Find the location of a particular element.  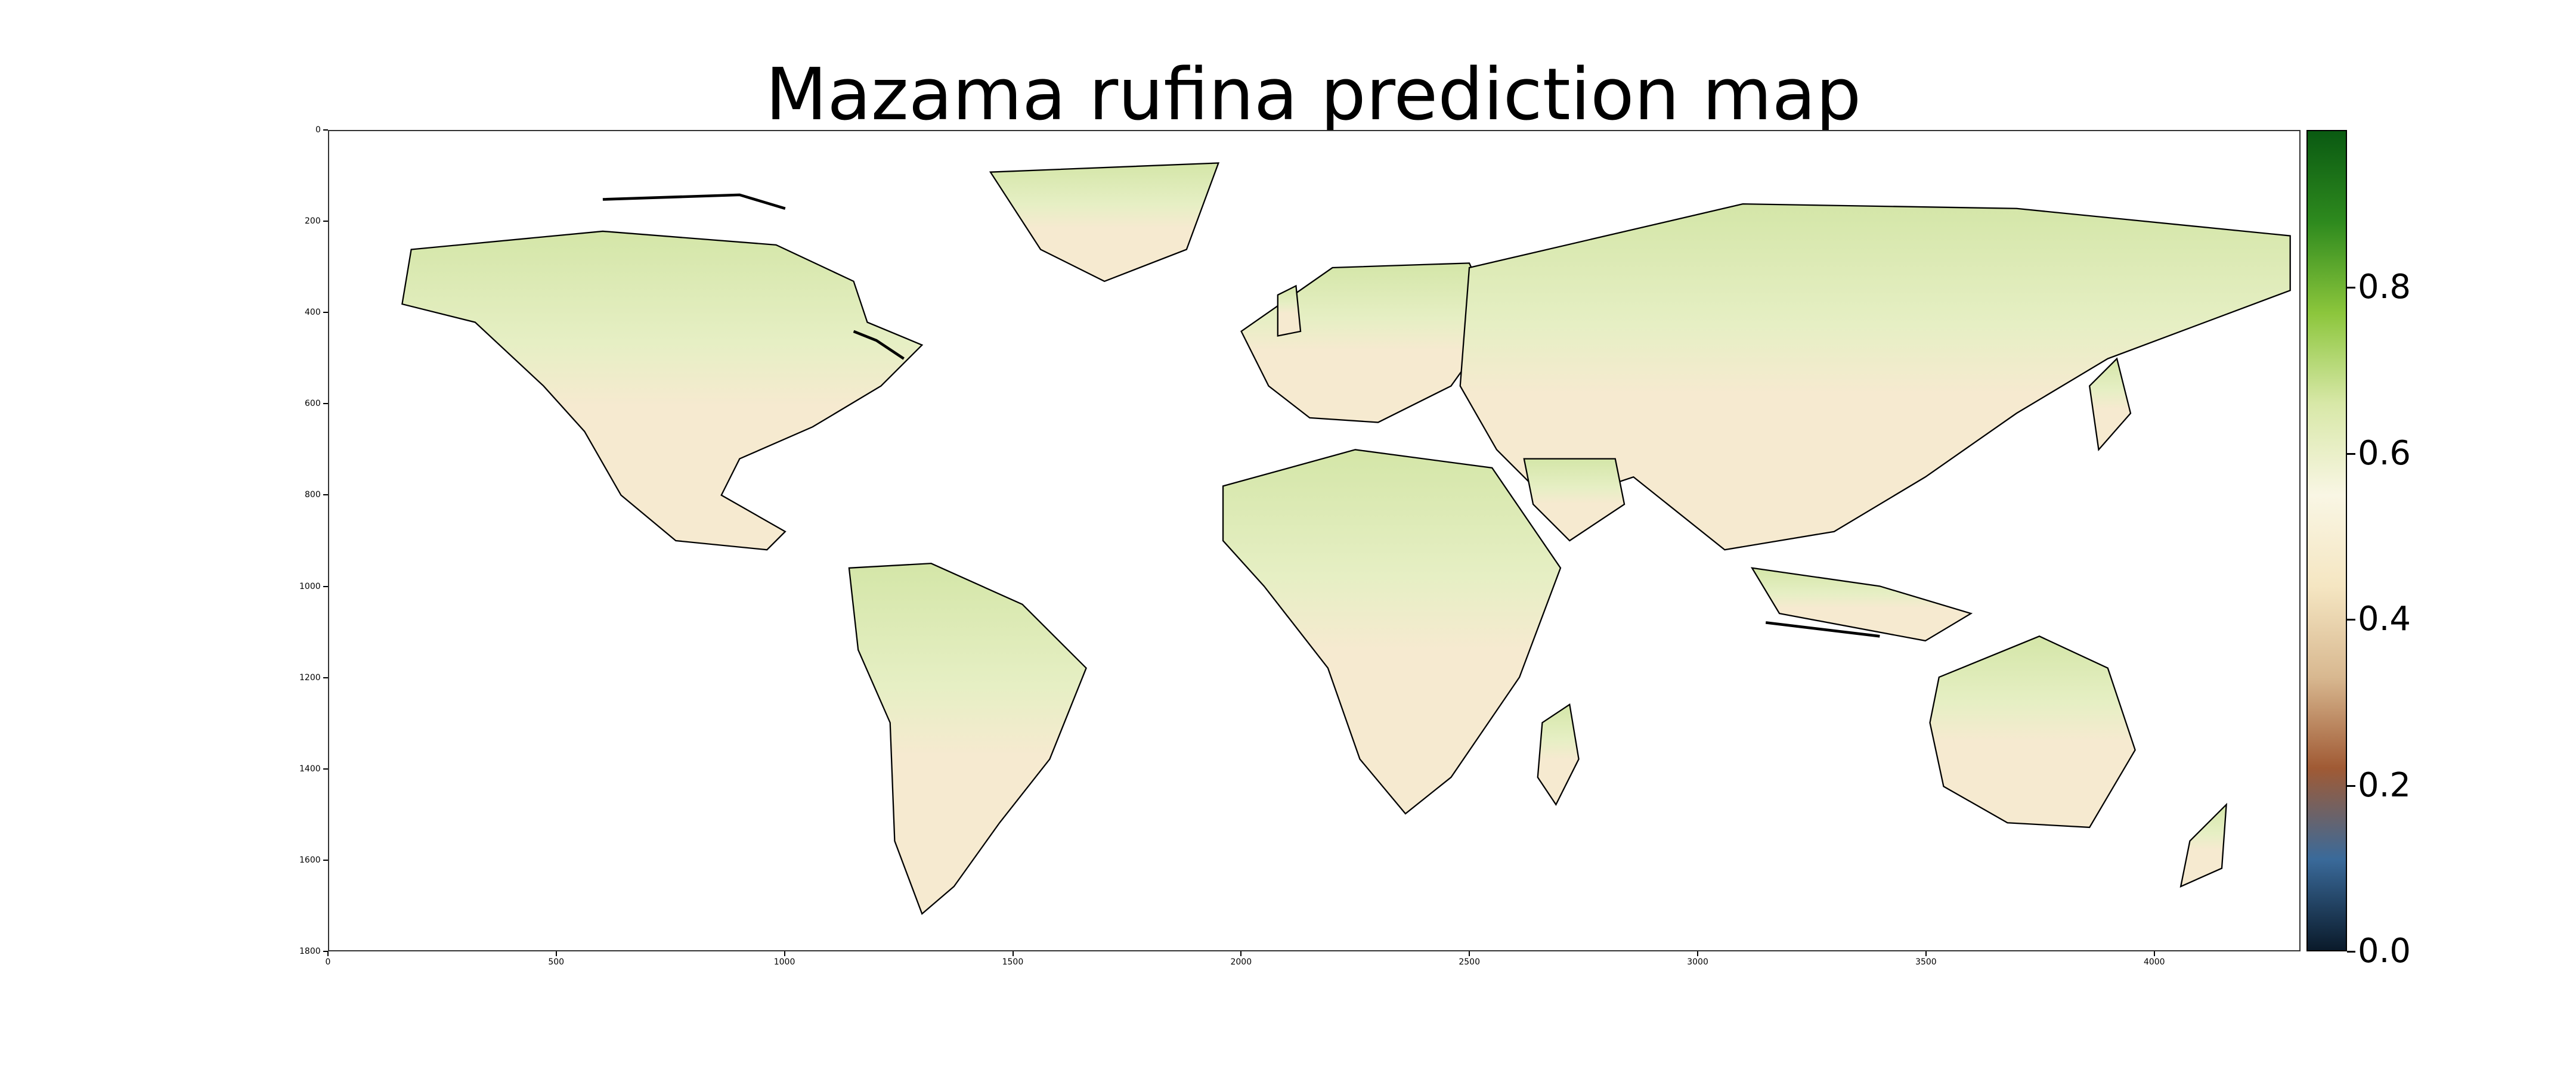

greenland is located at coordinates (1104, 222).